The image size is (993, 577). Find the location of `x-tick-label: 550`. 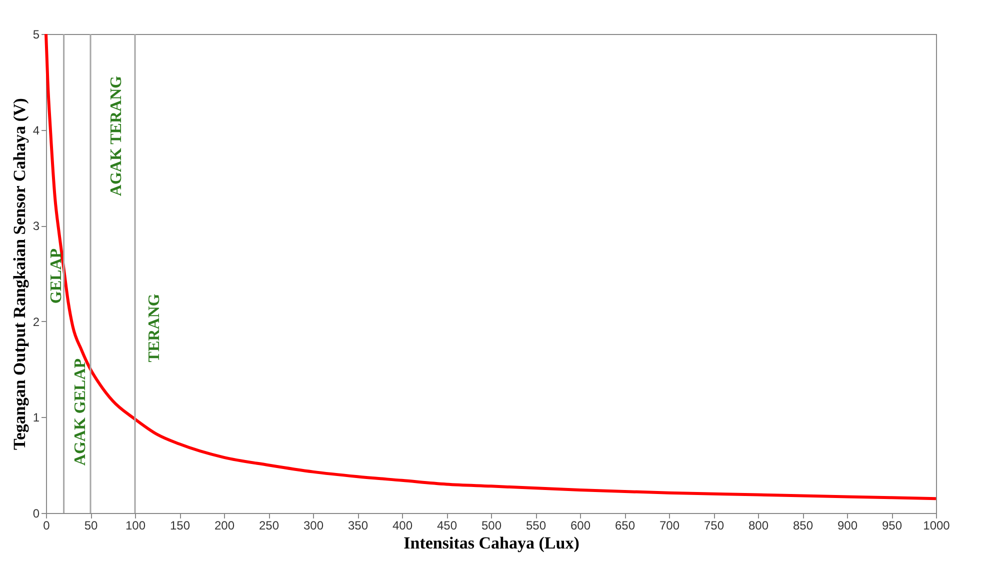

x-tick-label: 550 is located at coordinates (536, 525).